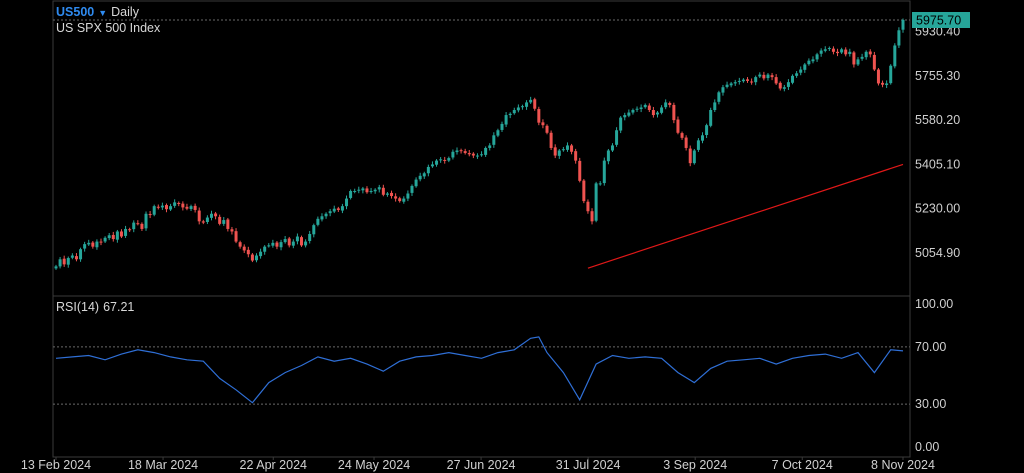 This screenshot has height=473, width=1024. I want to click on timeframe-label: Daily, so click(125, 12).